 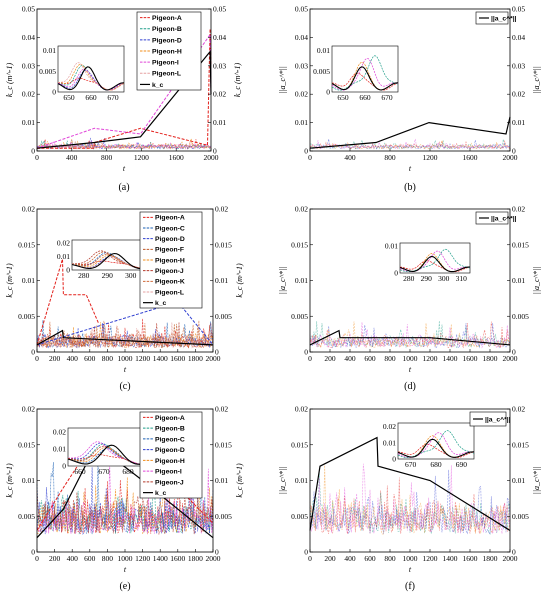 I want to click on y-axis-label-left: k_c (m^-1), so click(x=9, y=280).